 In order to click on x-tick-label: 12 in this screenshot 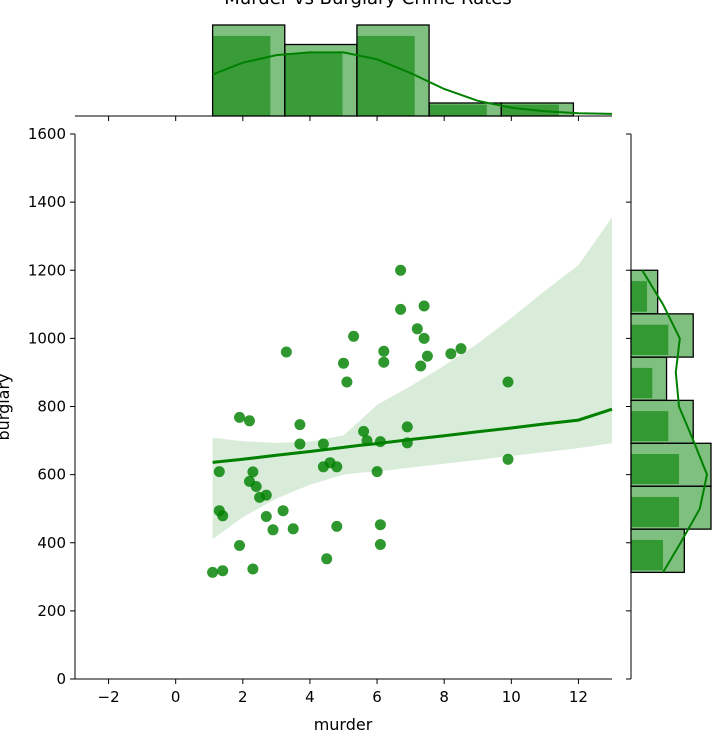, I will do `click(578, 697)`.